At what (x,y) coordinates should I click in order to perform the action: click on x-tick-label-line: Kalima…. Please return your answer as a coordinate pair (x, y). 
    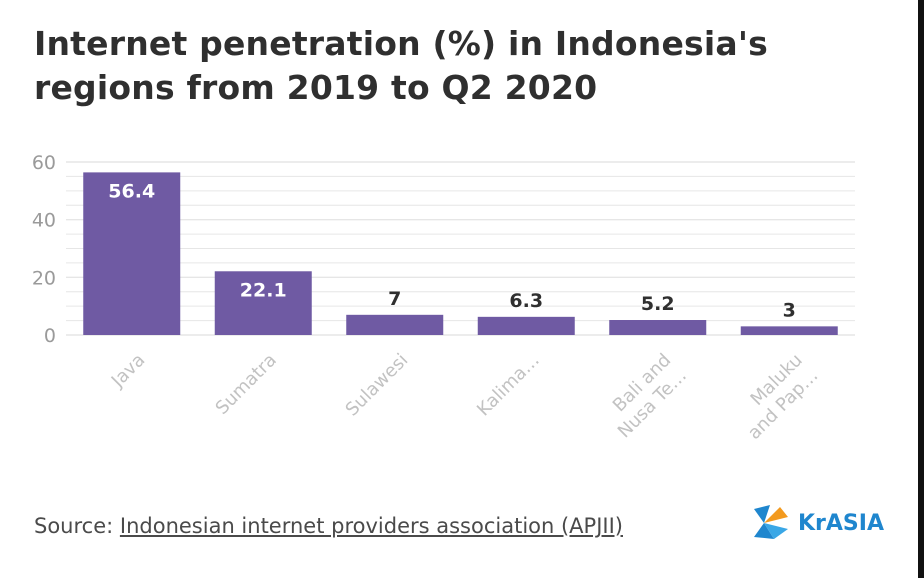
    Looking at the image, I should click on (508, 385).